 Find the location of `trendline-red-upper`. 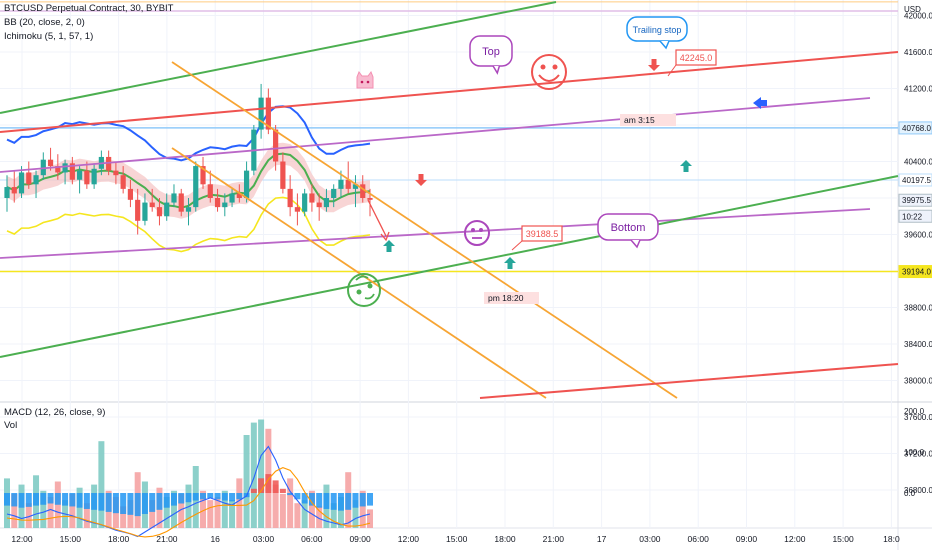

trendline-red-upper is located at coordinates (449, 92).